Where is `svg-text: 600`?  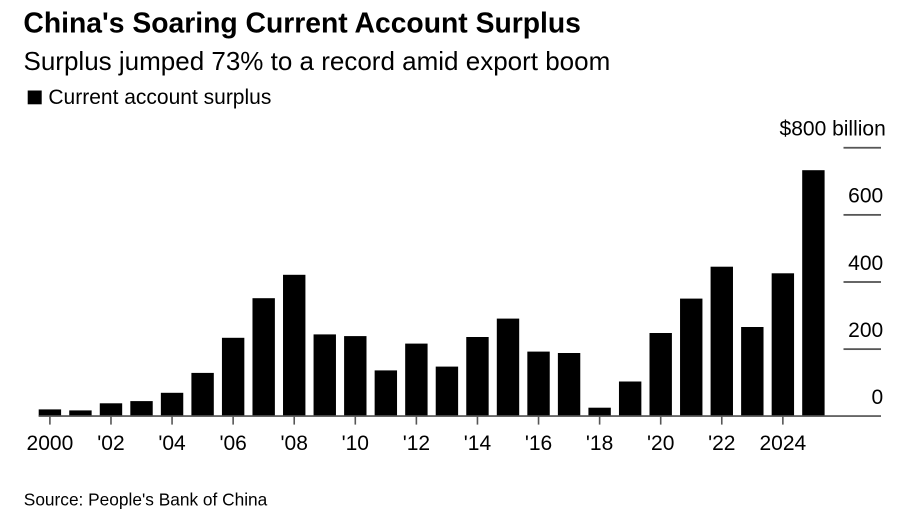 svg-text: 600 is located at coordinates (865, 196).